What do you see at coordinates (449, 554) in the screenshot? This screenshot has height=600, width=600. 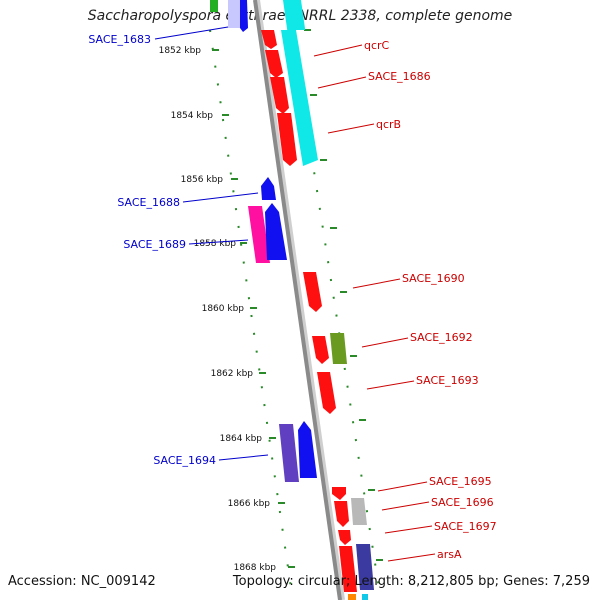 I see `gene-label-arsa: arsA` at bounding box center [449, 554].